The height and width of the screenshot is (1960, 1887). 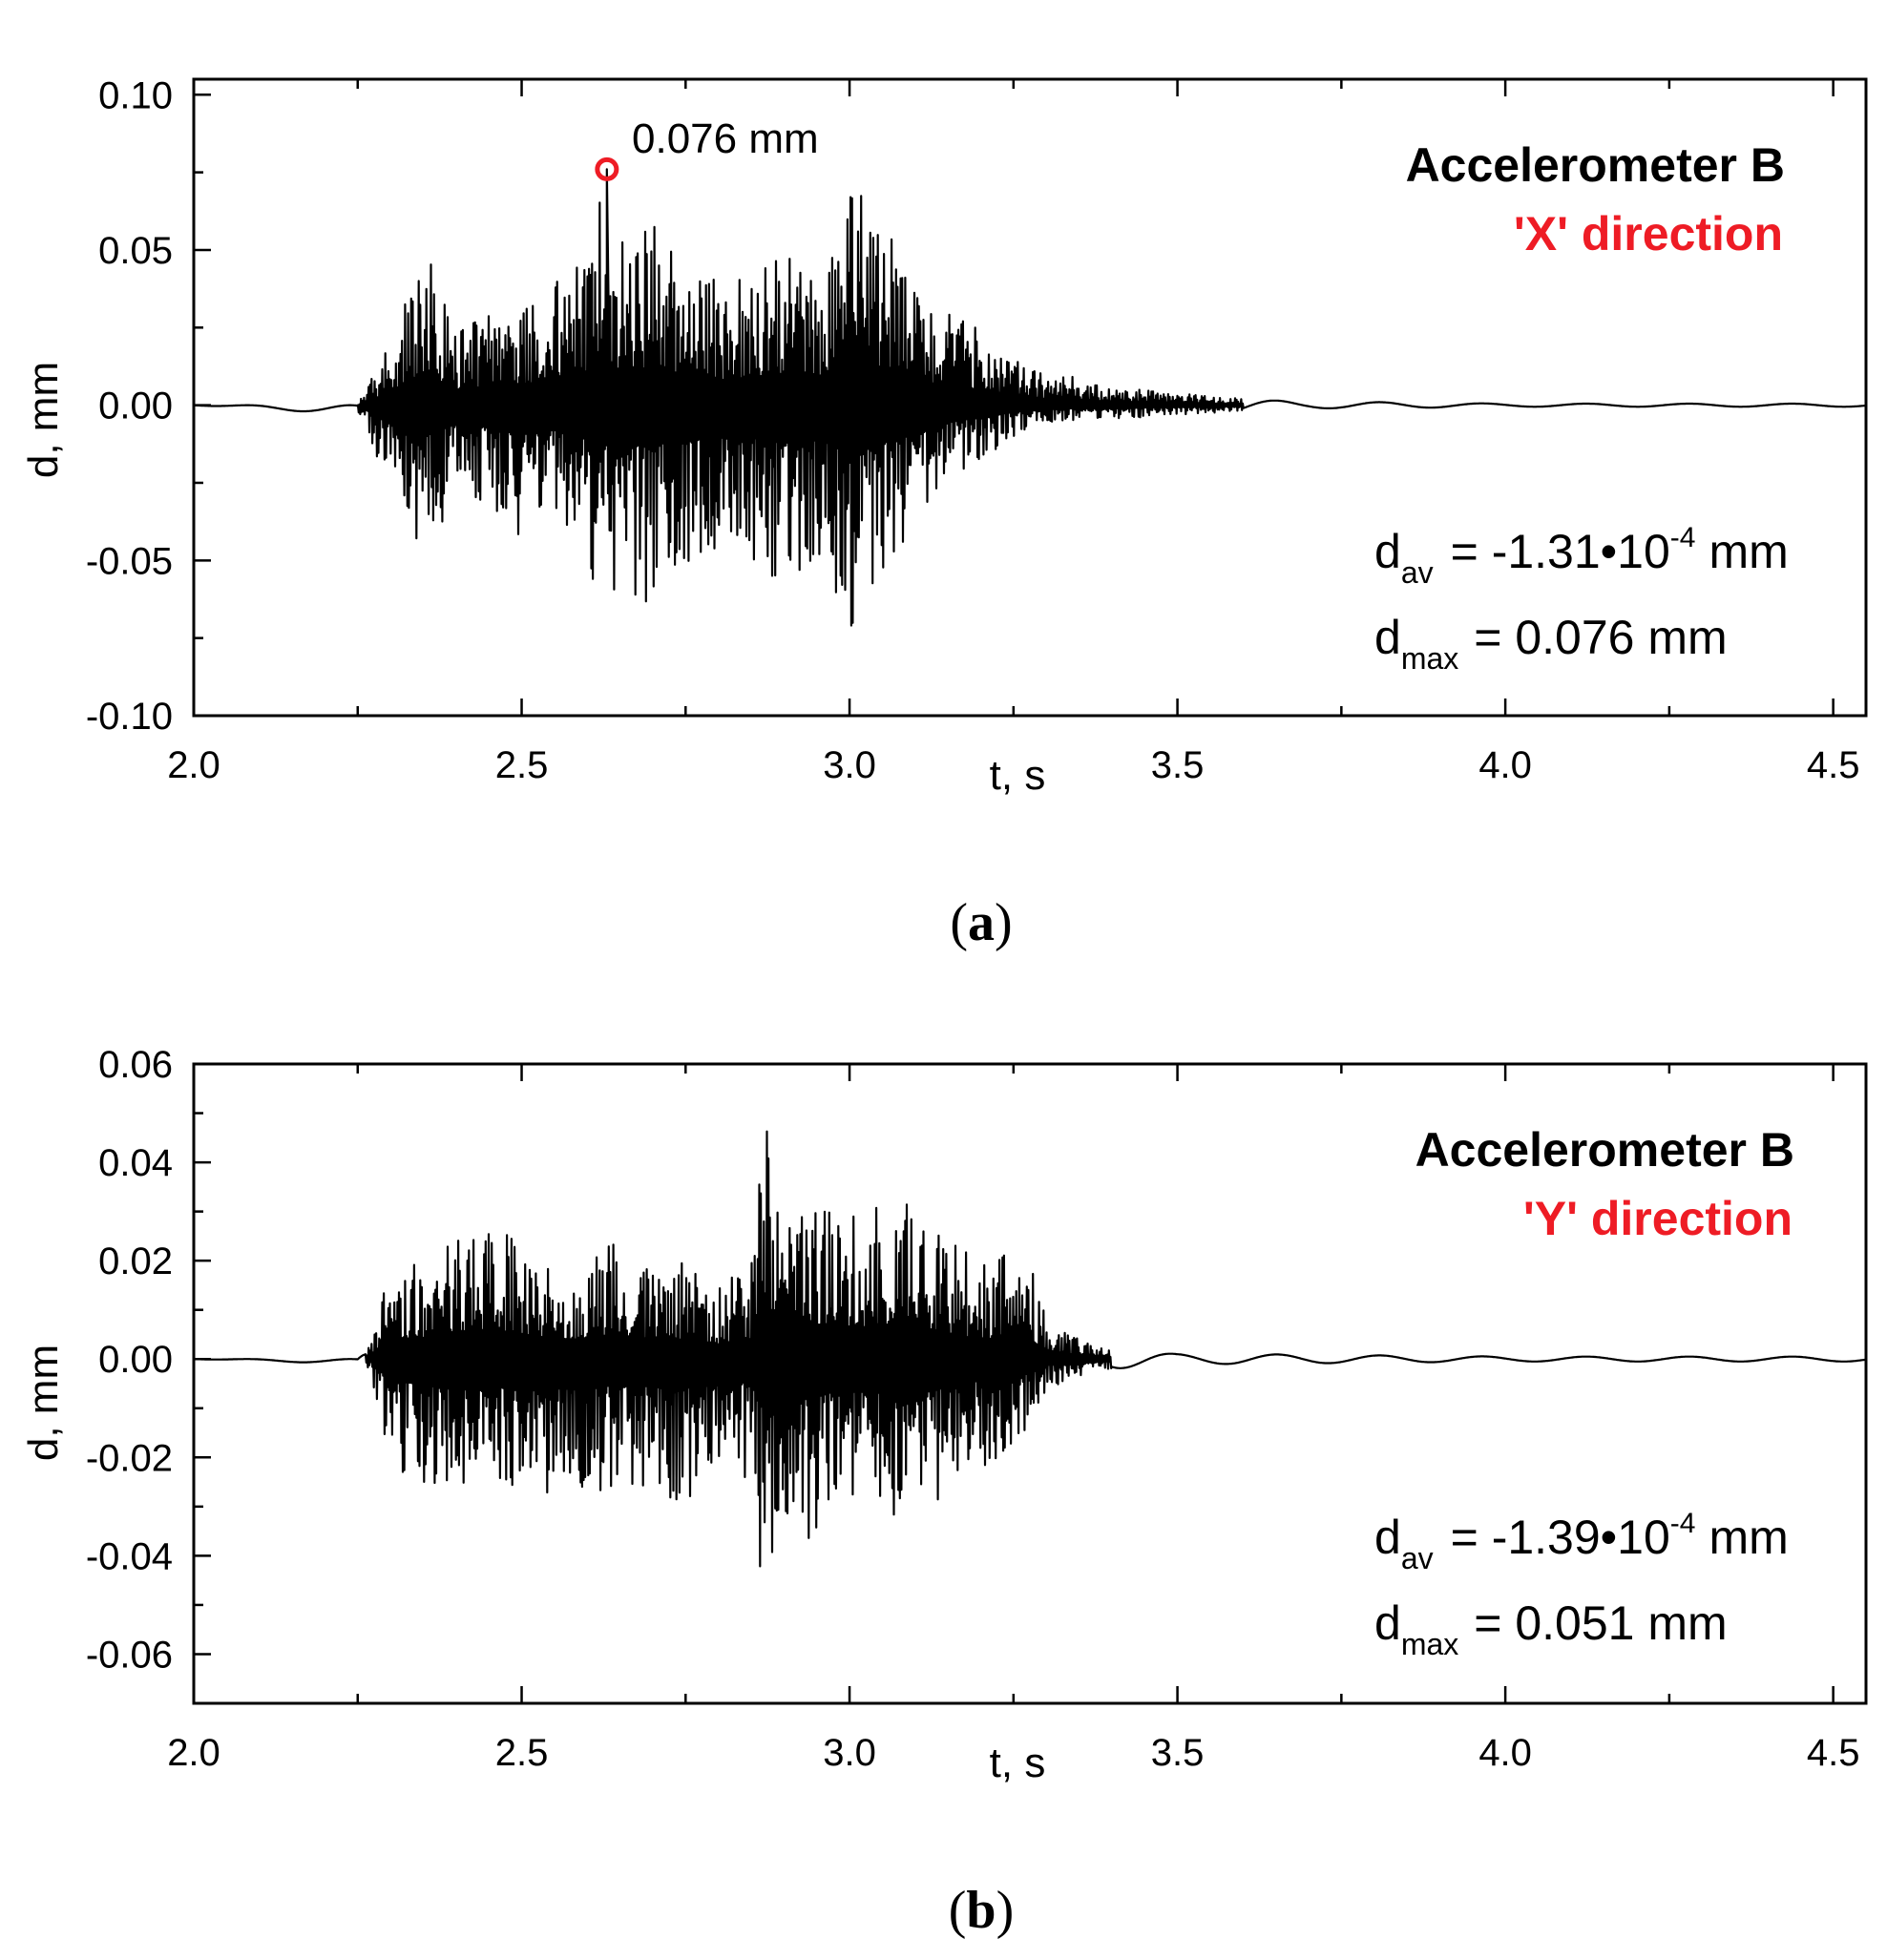 I want to click on x-tick-labels-a: 2.0 2.5 3.0 3.5 4.0 4.5, so click(x=1013, y=765).